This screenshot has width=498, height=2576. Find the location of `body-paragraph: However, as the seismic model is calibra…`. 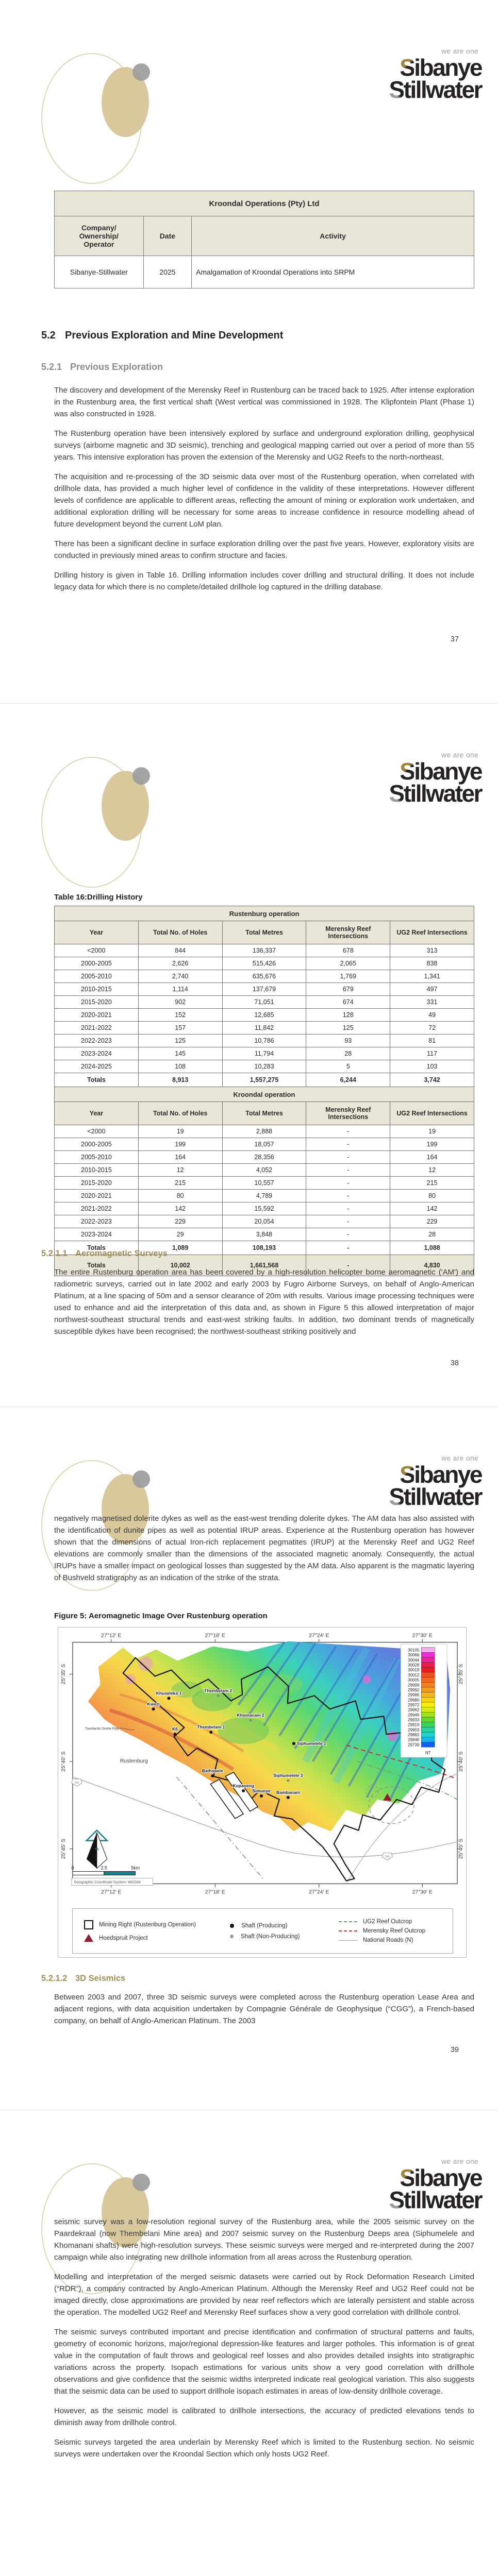

body-paragraph: However, as the seismic model is calibra… is located at coordinates (264, 2416).